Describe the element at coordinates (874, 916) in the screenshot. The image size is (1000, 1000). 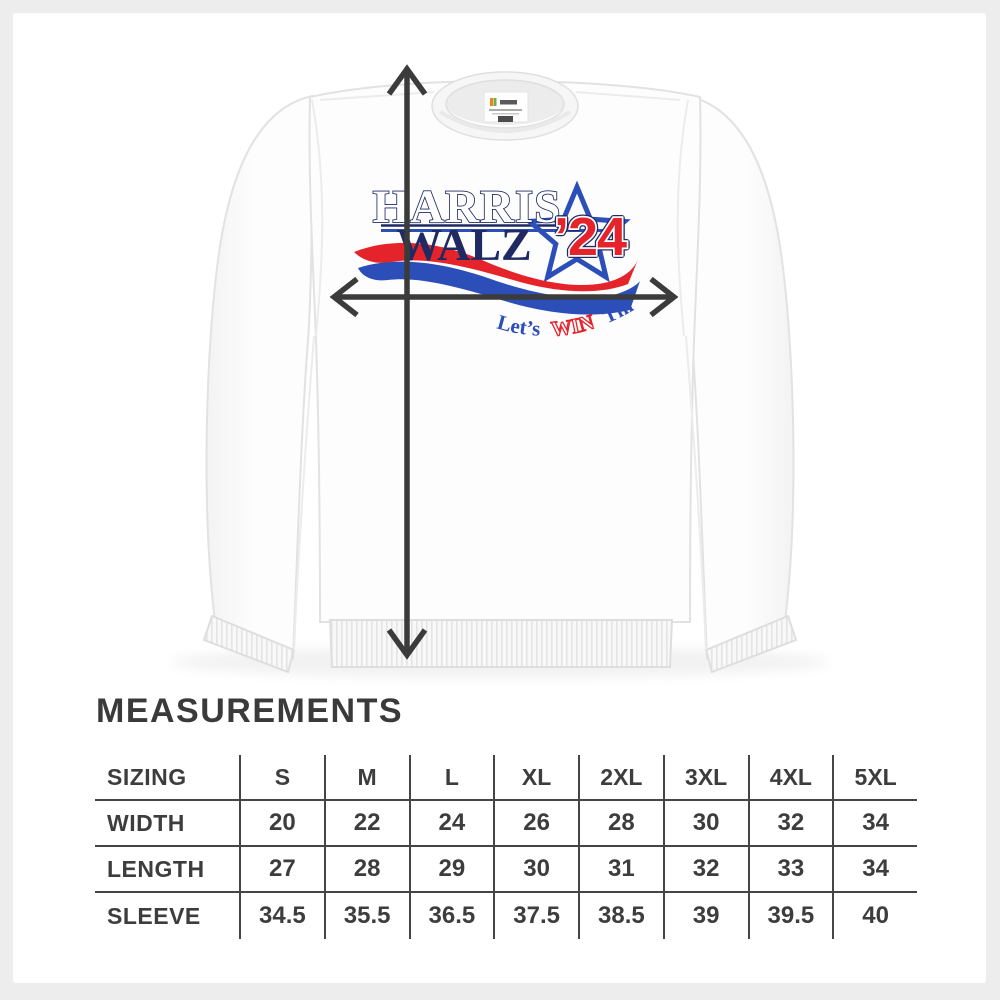
I see `value-sleeve-5XL: 40` at that location.